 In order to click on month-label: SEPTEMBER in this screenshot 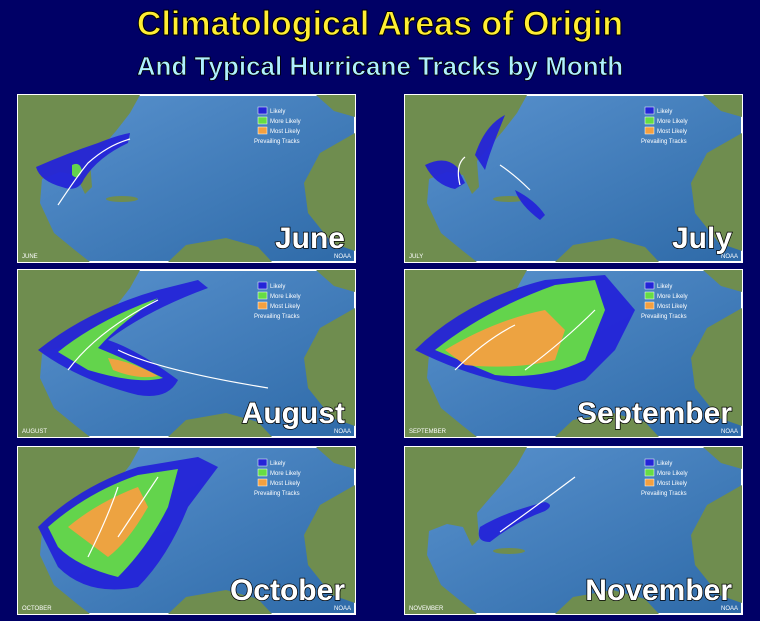, I will do `click(428, 432)`.